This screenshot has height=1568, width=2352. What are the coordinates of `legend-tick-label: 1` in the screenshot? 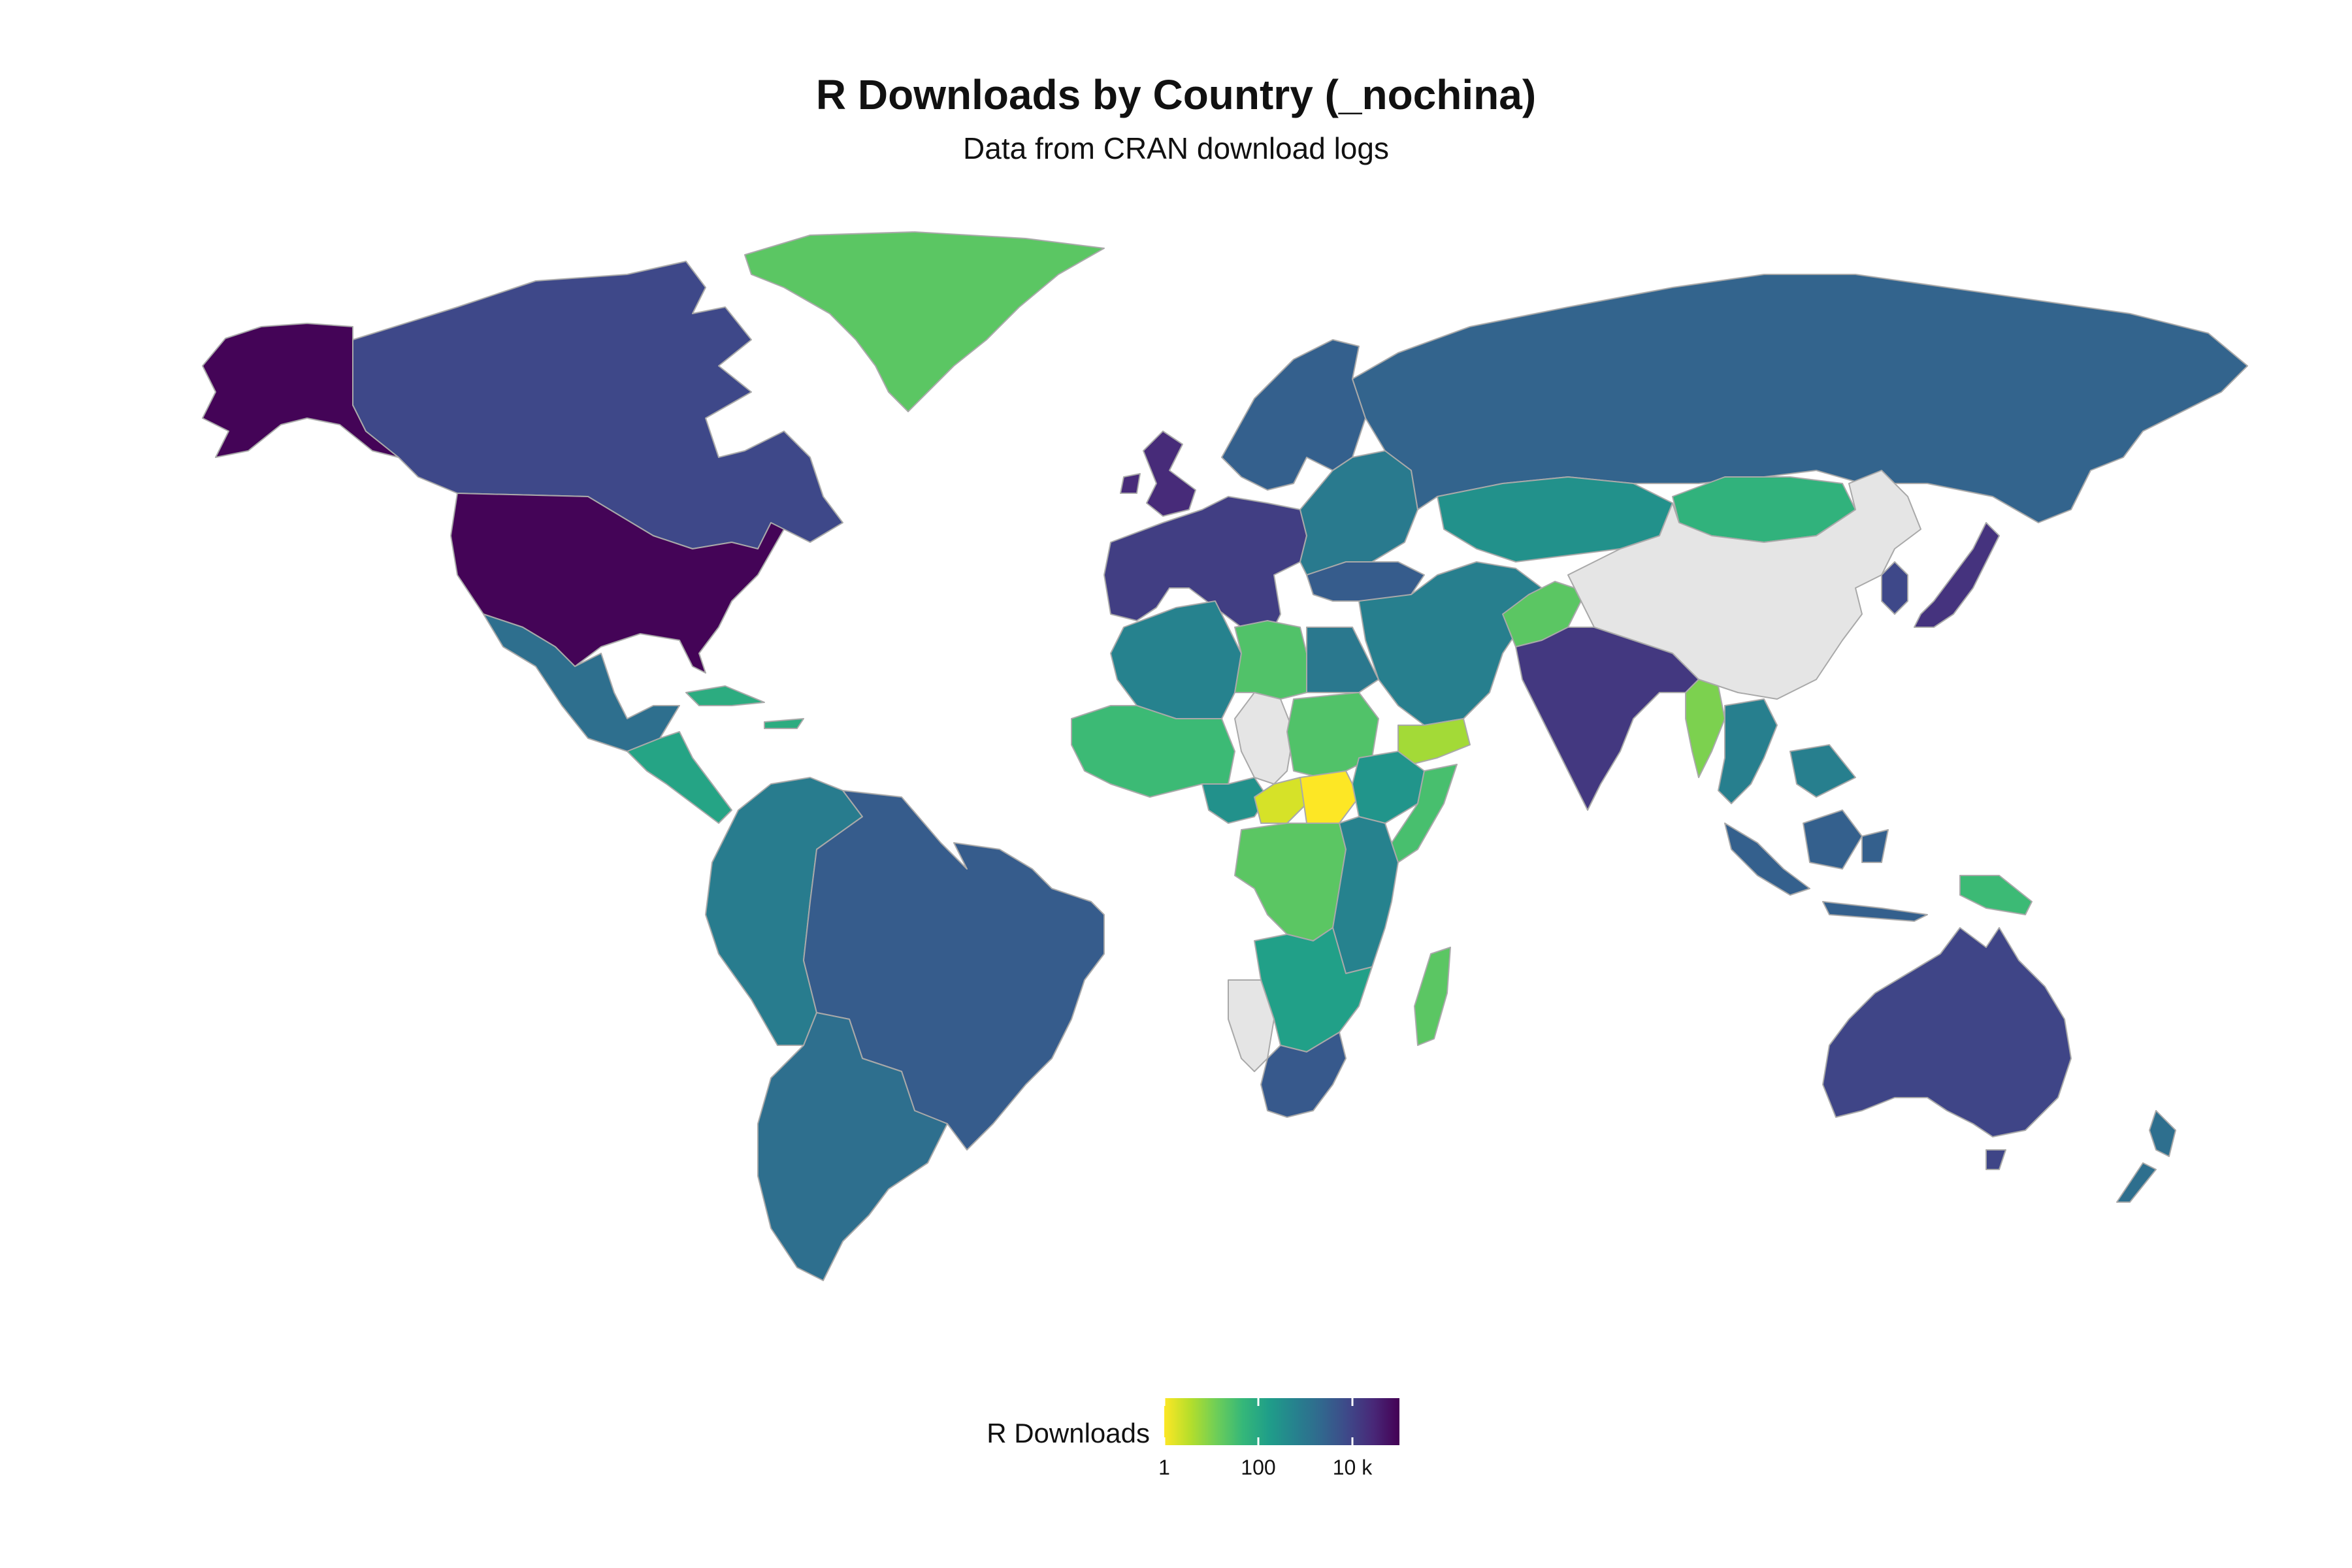 It's located at (1164, 1467).